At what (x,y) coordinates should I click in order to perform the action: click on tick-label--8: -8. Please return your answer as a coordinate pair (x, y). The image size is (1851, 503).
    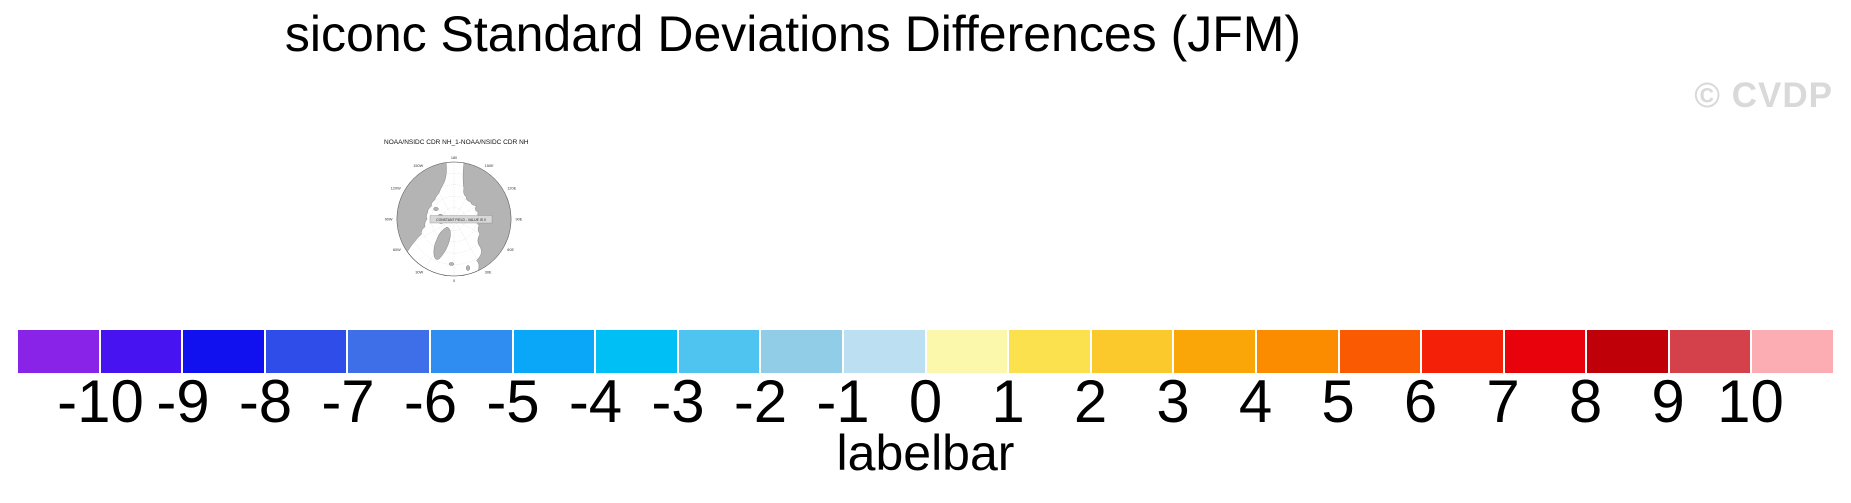
    Looking at the image, I should click on (265, 401).